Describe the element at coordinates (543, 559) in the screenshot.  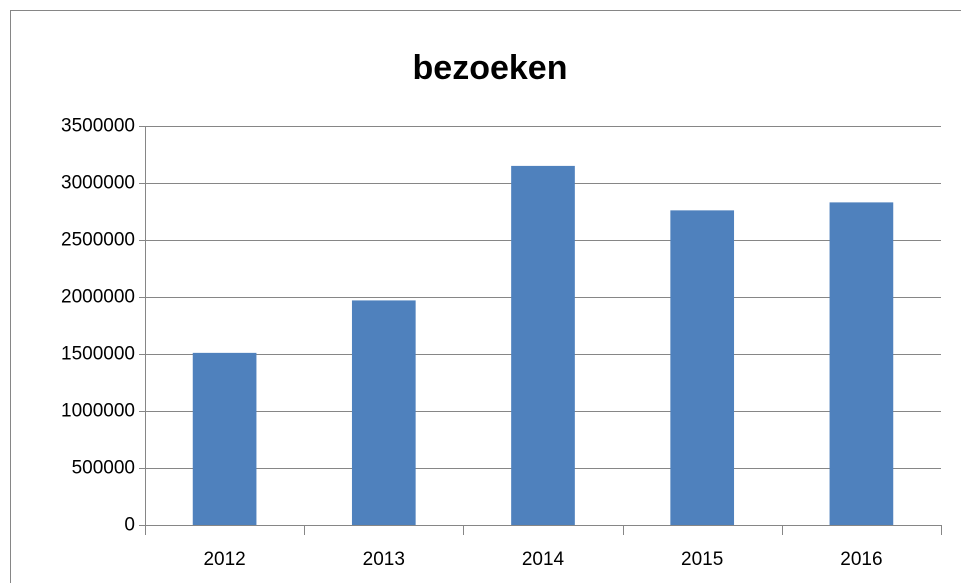
I see `x-tick-label: 2014` at that location.